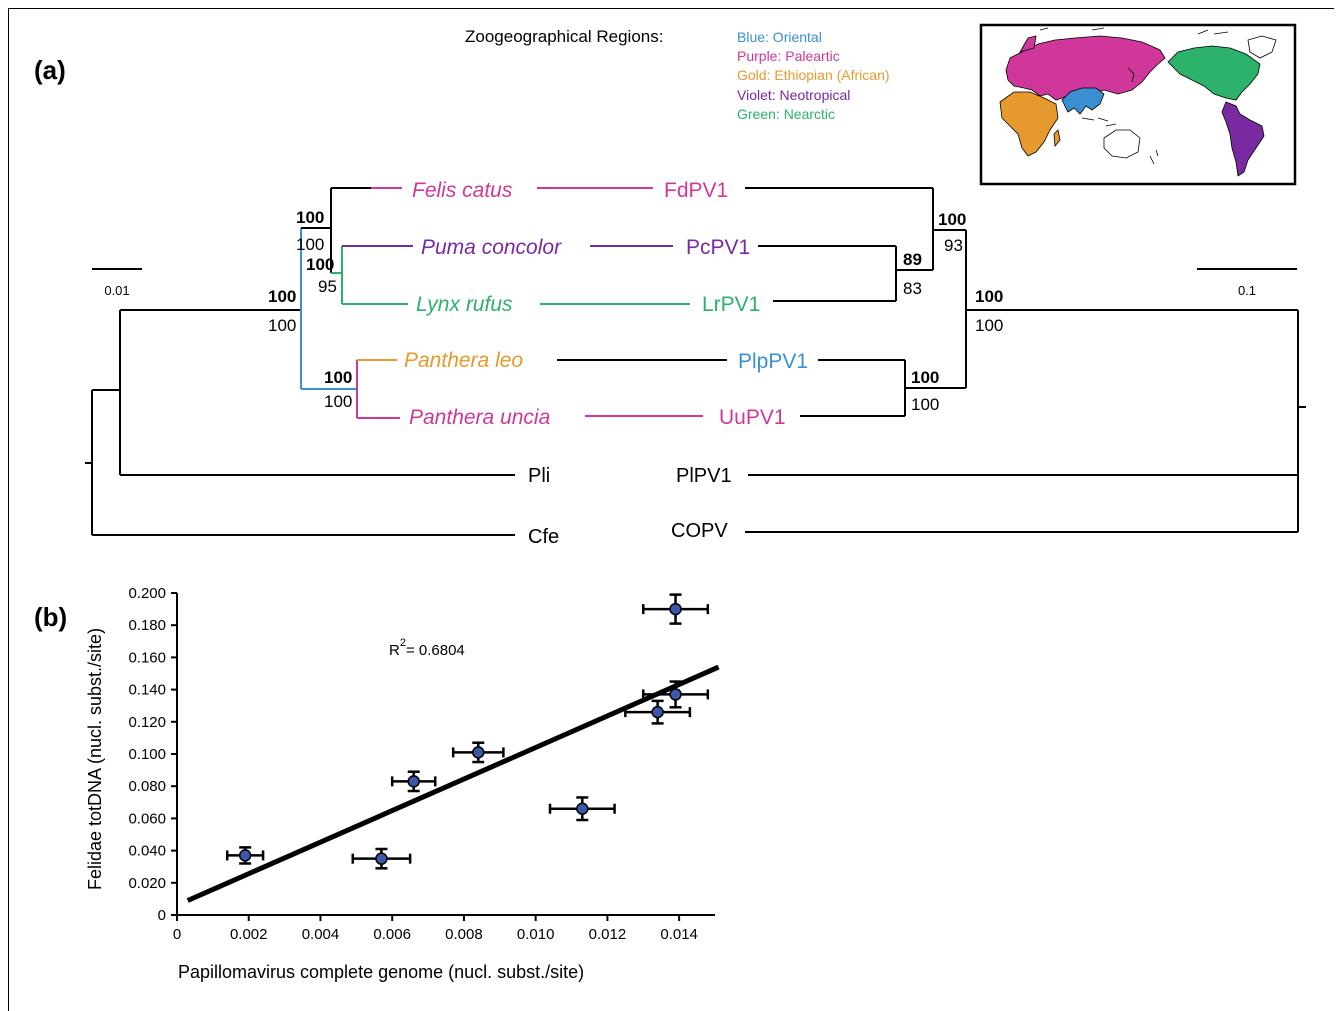 This screenshot has width=1336, height=1011. Describe the element at coordinates (1099, 122) in the screenshot. I see `map-indonesia` at that location.